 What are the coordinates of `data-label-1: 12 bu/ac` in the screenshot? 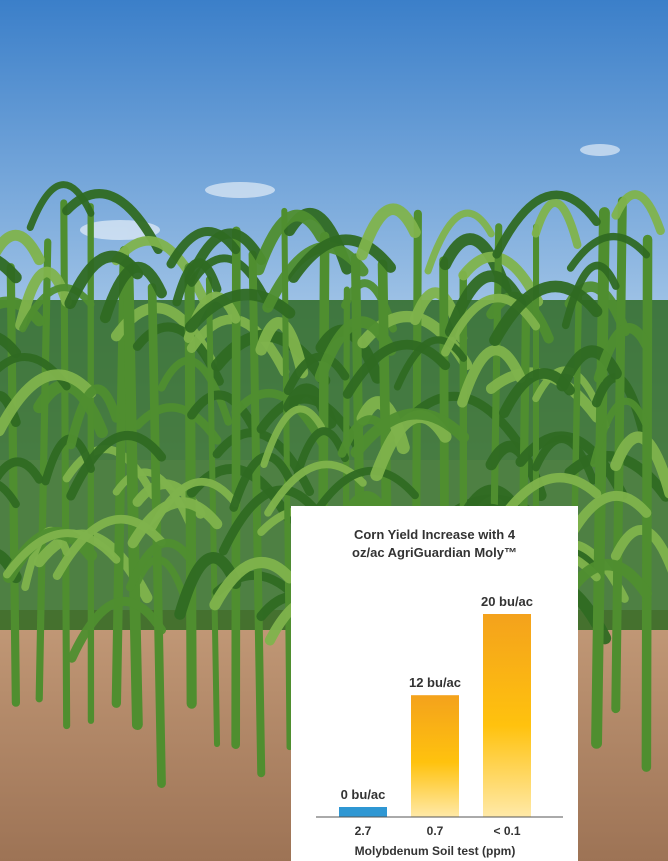 It's located at (435, 682).